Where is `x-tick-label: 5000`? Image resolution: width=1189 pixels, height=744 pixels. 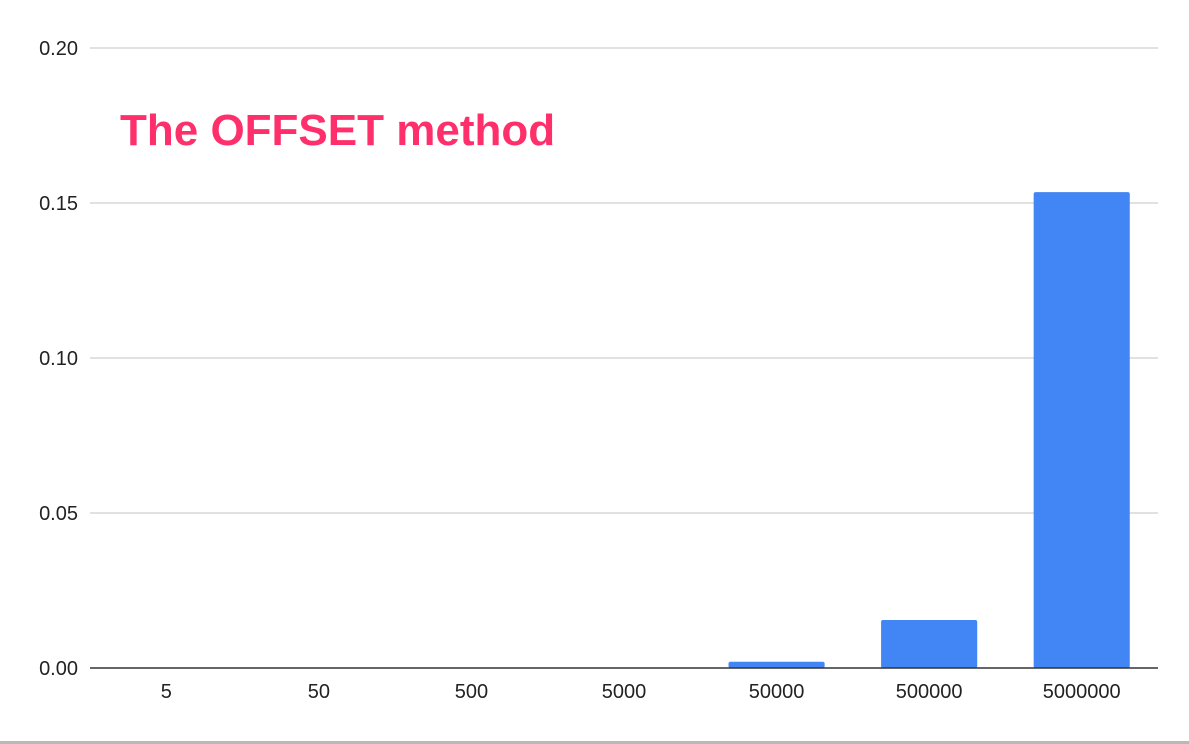
x-tick-label: 5000 is located at coordinates (624, 692).